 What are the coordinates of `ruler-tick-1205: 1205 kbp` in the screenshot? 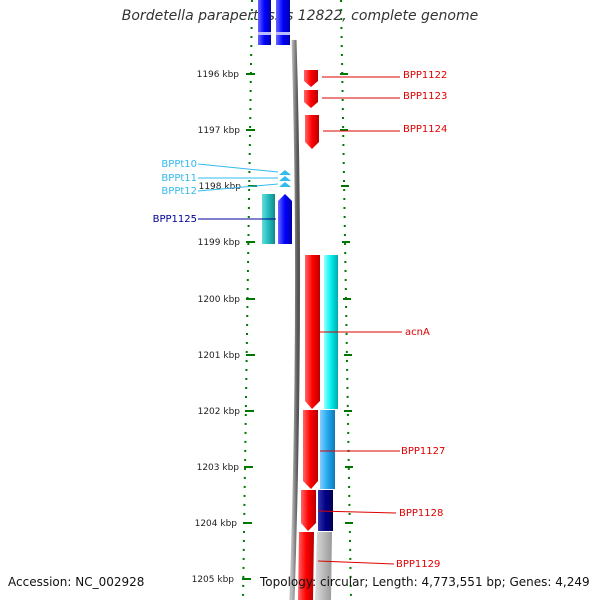 It's located at (221, 580).